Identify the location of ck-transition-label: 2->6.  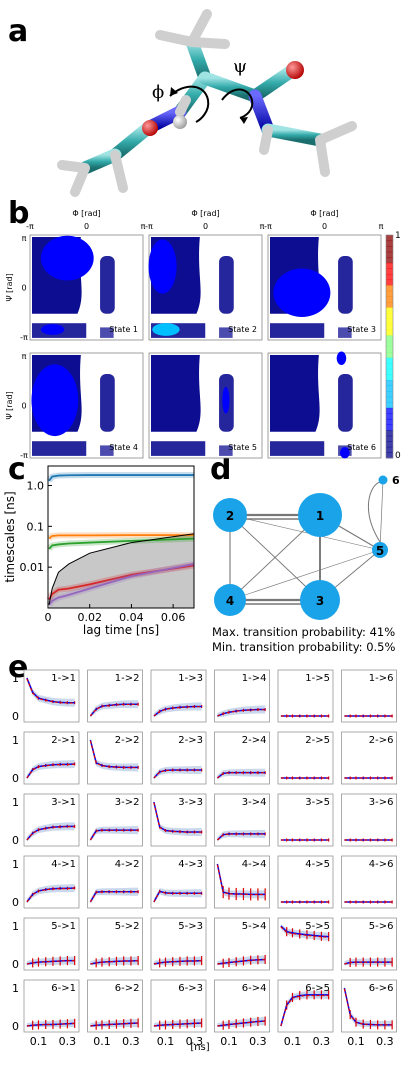
(381, 740).